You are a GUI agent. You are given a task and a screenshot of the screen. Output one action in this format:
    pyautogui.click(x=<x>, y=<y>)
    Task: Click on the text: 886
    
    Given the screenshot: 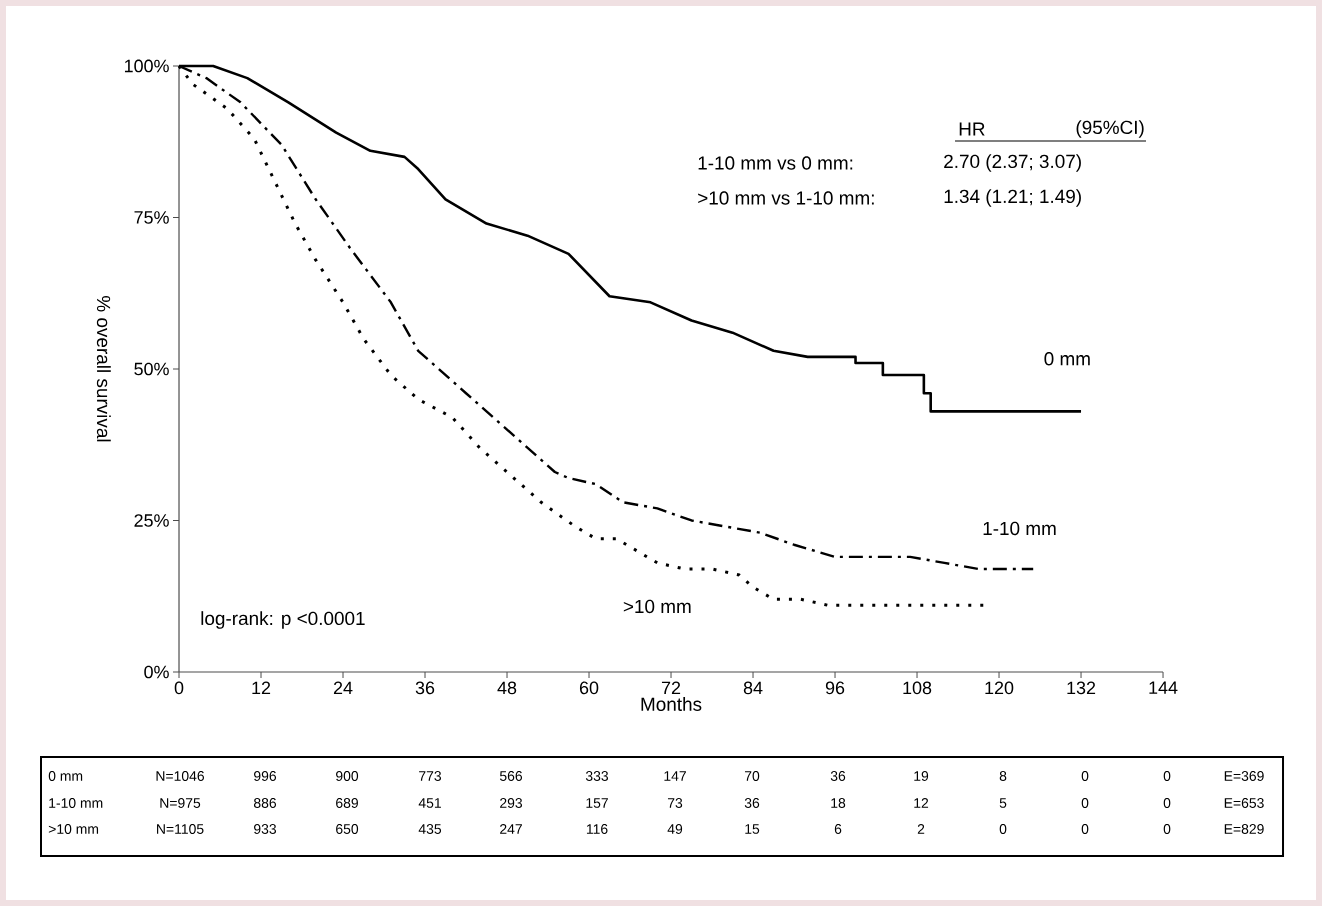 What is the action you would take?
    pyautogui.click(x=265, y=803)
    